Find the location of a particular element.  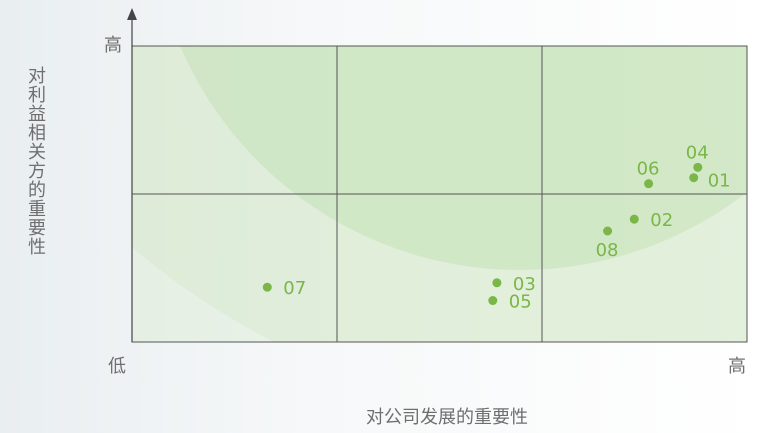

point-label: 04 is located at coordinates (697, 152).